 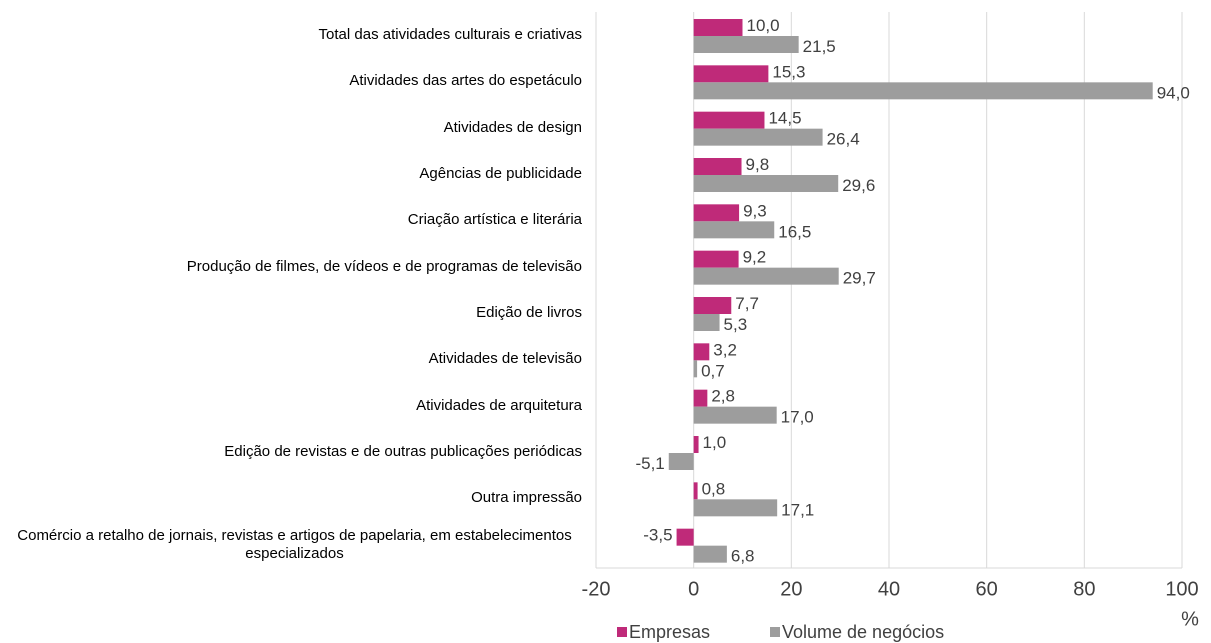 What do you see at coordinates (889, 589) in the screenshot?
I see `x-tick-label: 40` at bounding box center [889, 589].